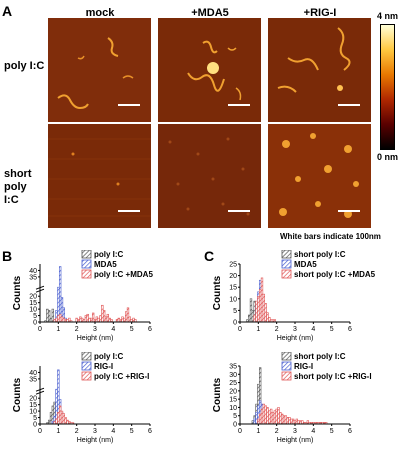  What do you see at coordinates (320, 254) in the screenshot?
I see `legend-label: short poly I:C` at bounding box center [320, 254].